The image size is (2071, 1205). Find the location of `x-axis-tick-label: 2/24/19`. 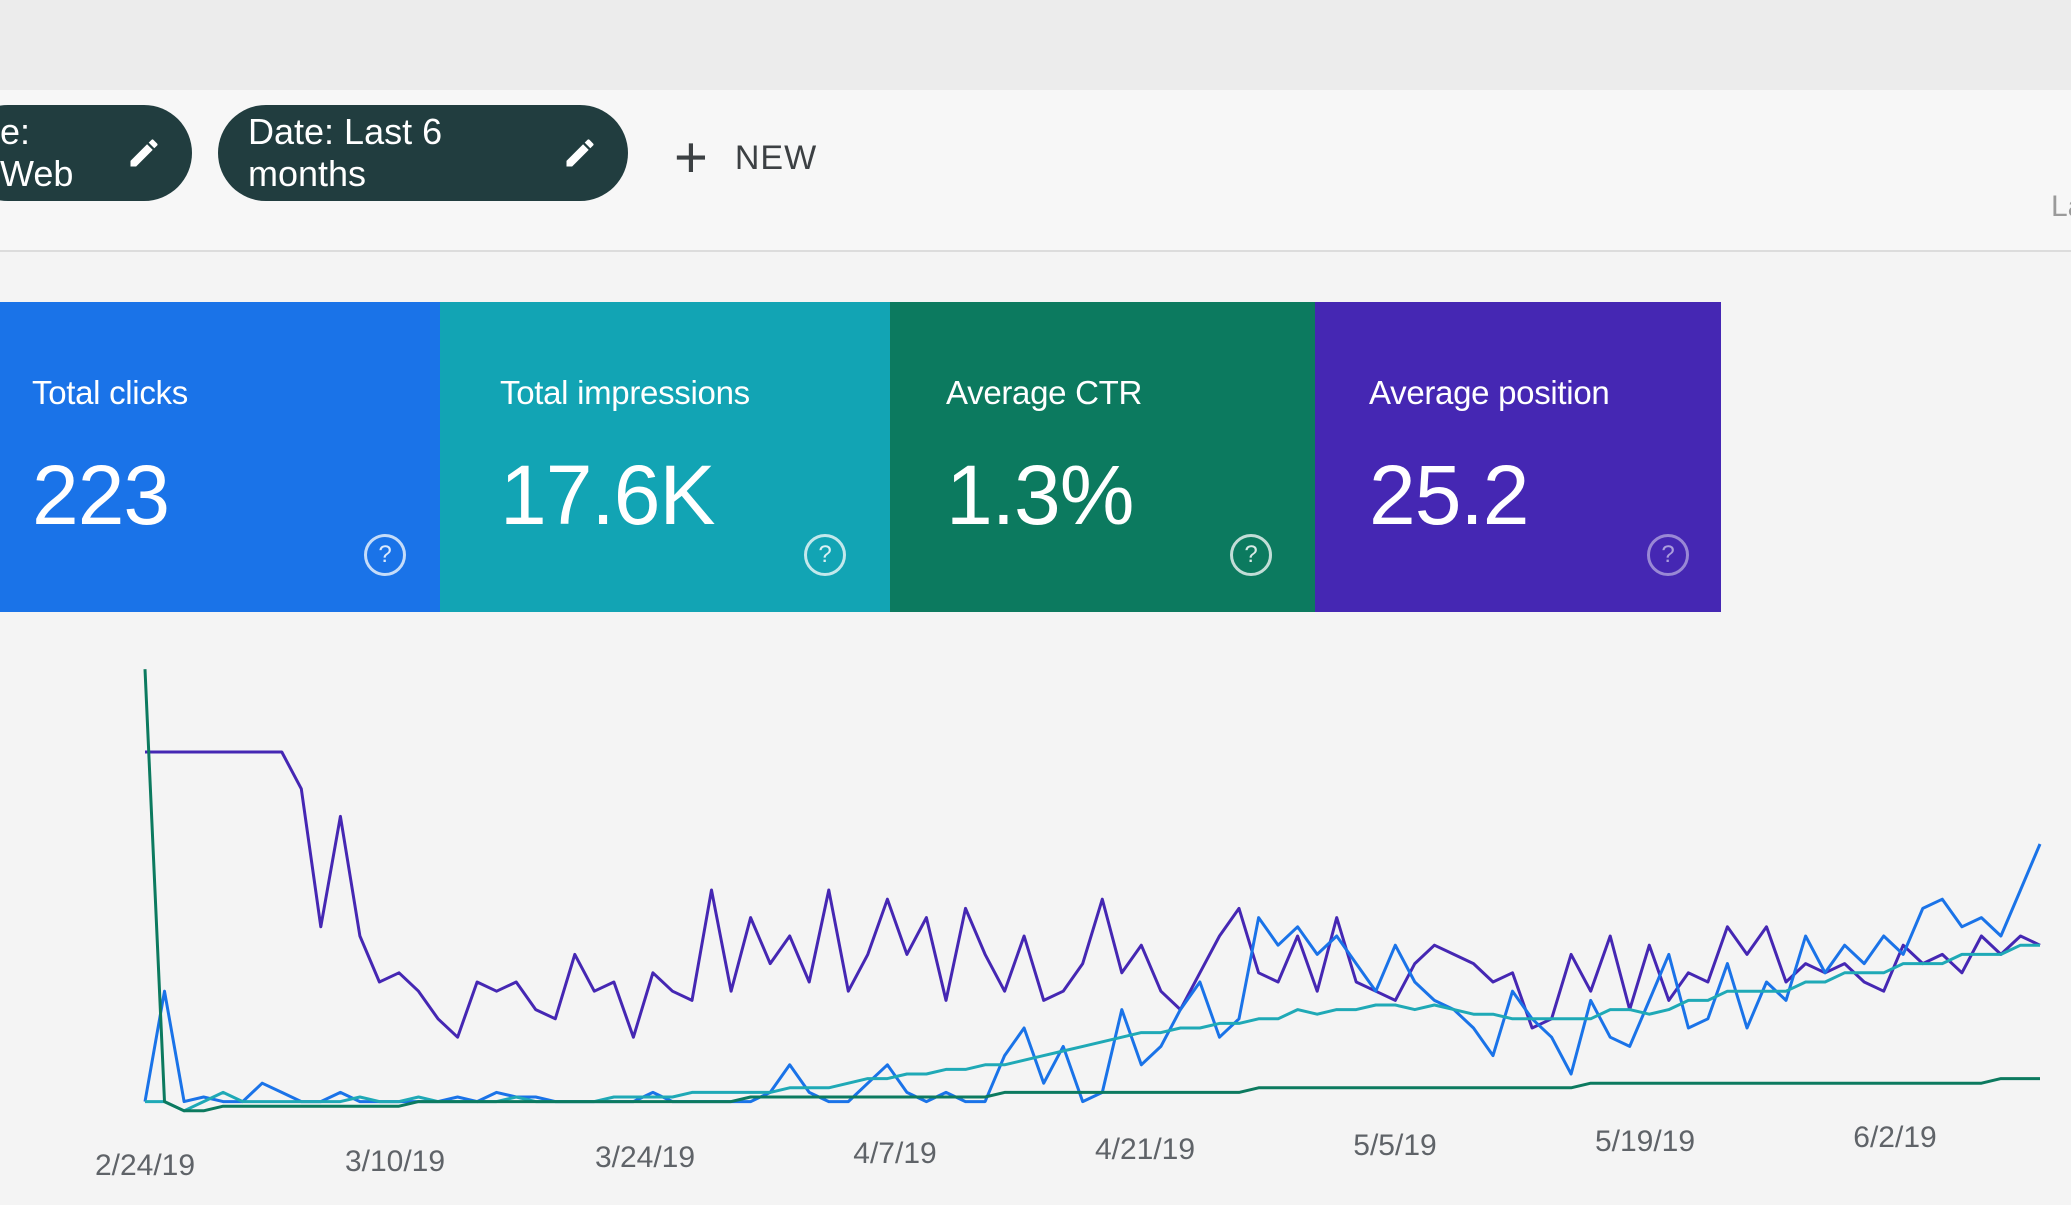

x-axis-tick-label: 2/24/19 is located at coordinates (145, 1165).